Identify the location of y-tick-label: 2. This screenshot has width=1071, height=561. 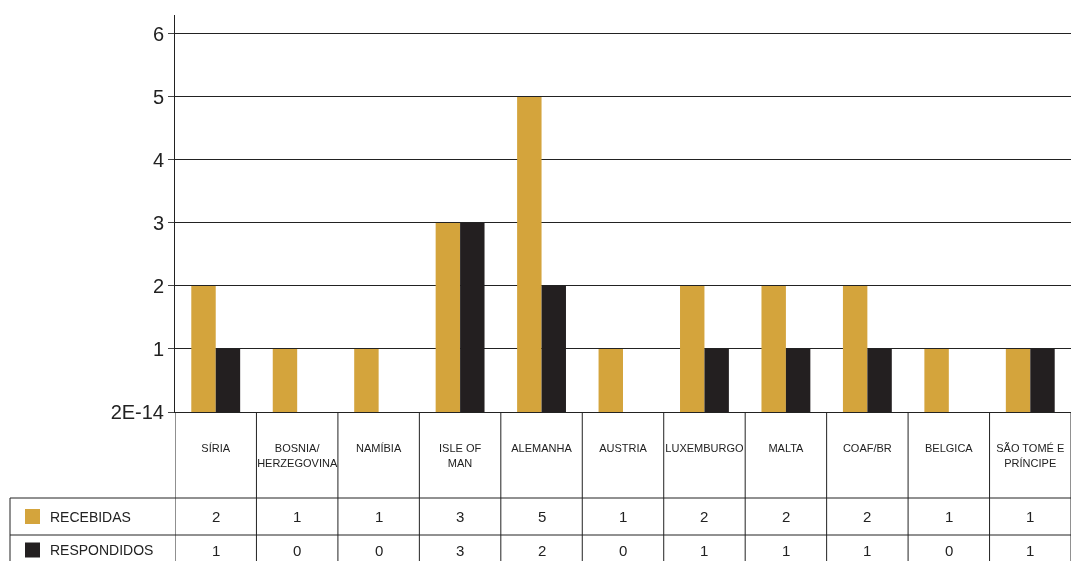
(158, 285).